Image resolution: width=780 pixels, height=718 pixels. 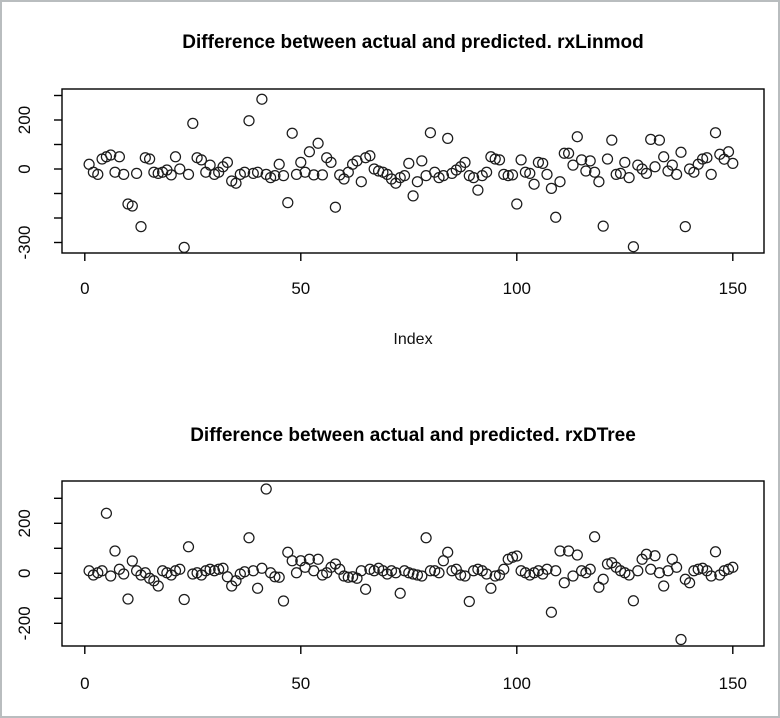 I want to click on x-axis-tick-label: 50, so click(x=300, y=288).